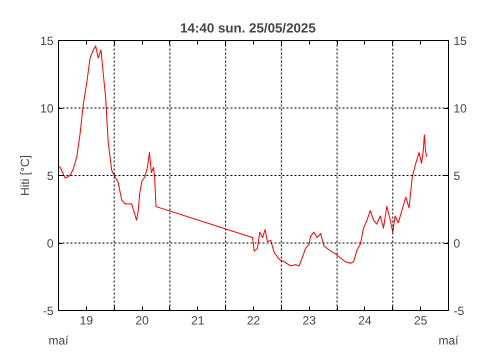 This screenshot has height=360, width=480. Describe the element at coordinates (457, 243) in the screenshot. I see `y2-tick-label: 0` at that location.